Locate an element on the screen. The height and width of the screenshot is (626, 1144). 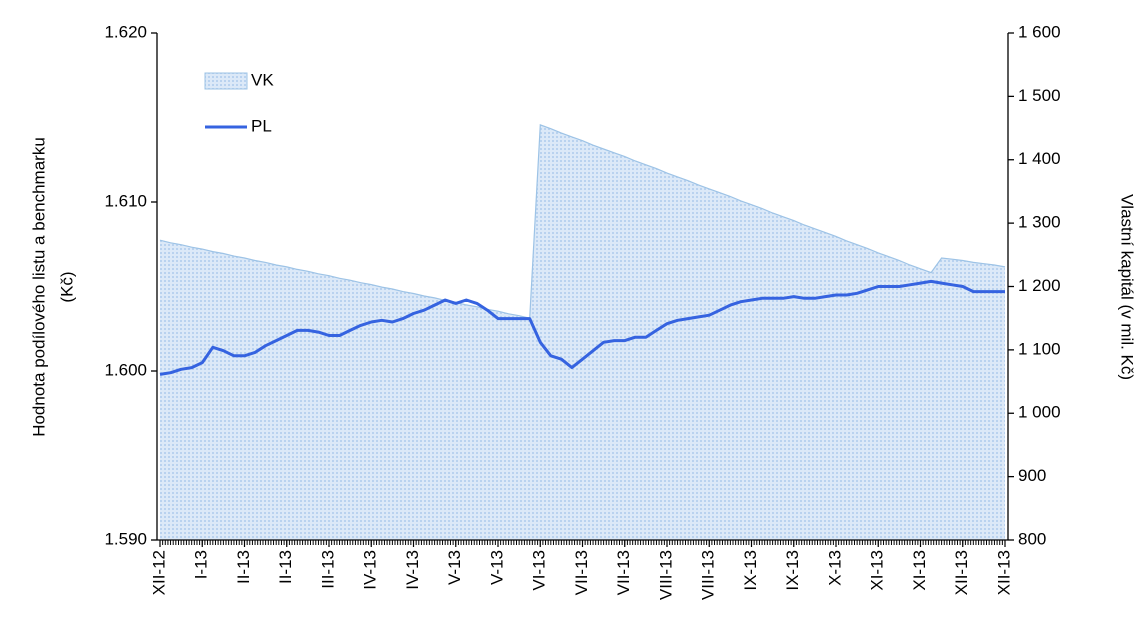
legend-label: VK is located at coordinates (262, 79).